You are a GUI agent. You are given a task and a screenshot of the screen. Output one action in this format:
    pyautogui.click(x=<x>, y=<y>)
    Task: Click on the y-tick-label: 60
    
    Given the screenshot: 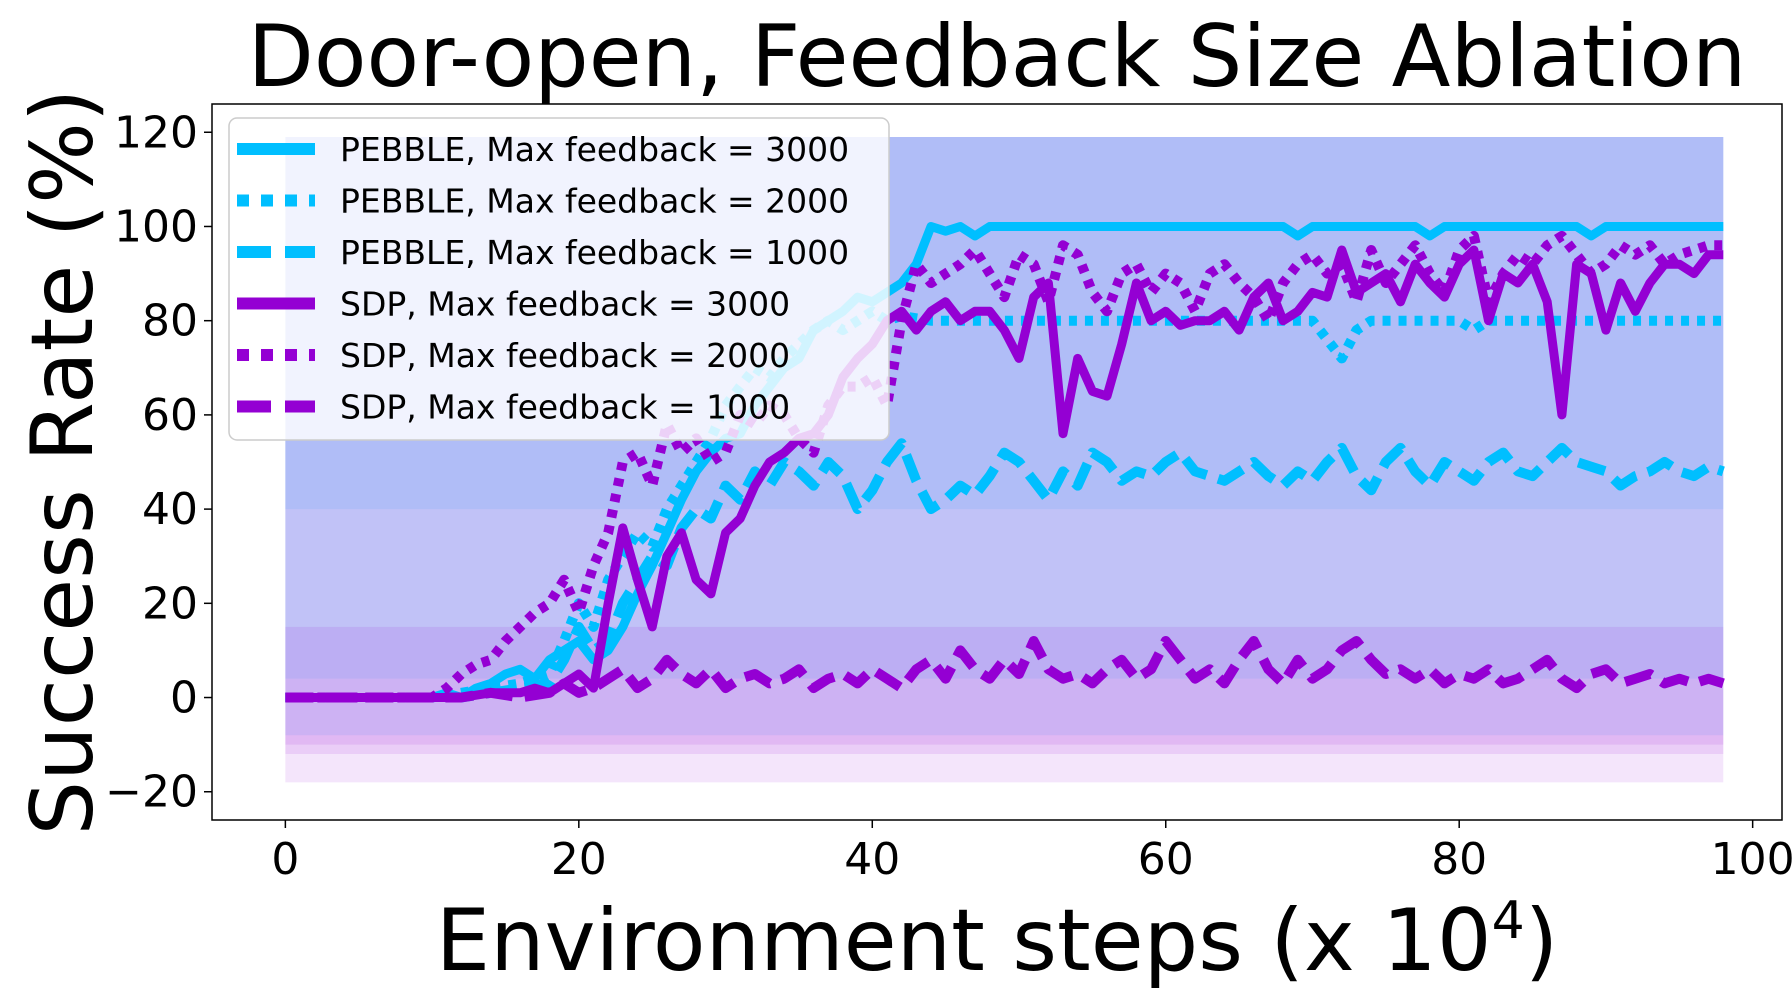 What is the action you would take?
    pyautogui.click(x=170, y=415)
    